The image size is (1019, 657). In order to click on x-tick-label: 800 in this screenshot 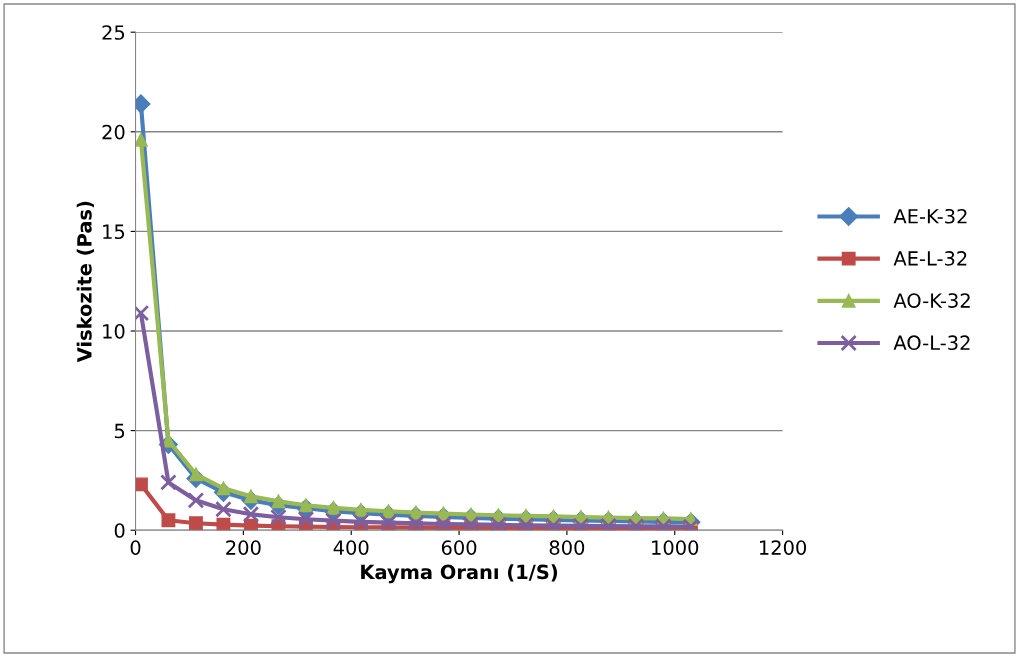, I will do `click(567, 547)`.